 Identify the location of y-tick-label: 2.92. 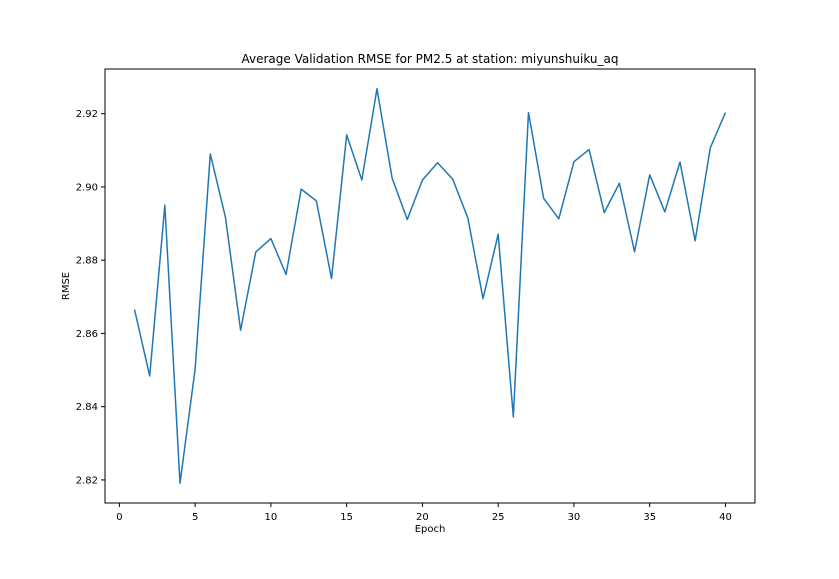
(87, 114).